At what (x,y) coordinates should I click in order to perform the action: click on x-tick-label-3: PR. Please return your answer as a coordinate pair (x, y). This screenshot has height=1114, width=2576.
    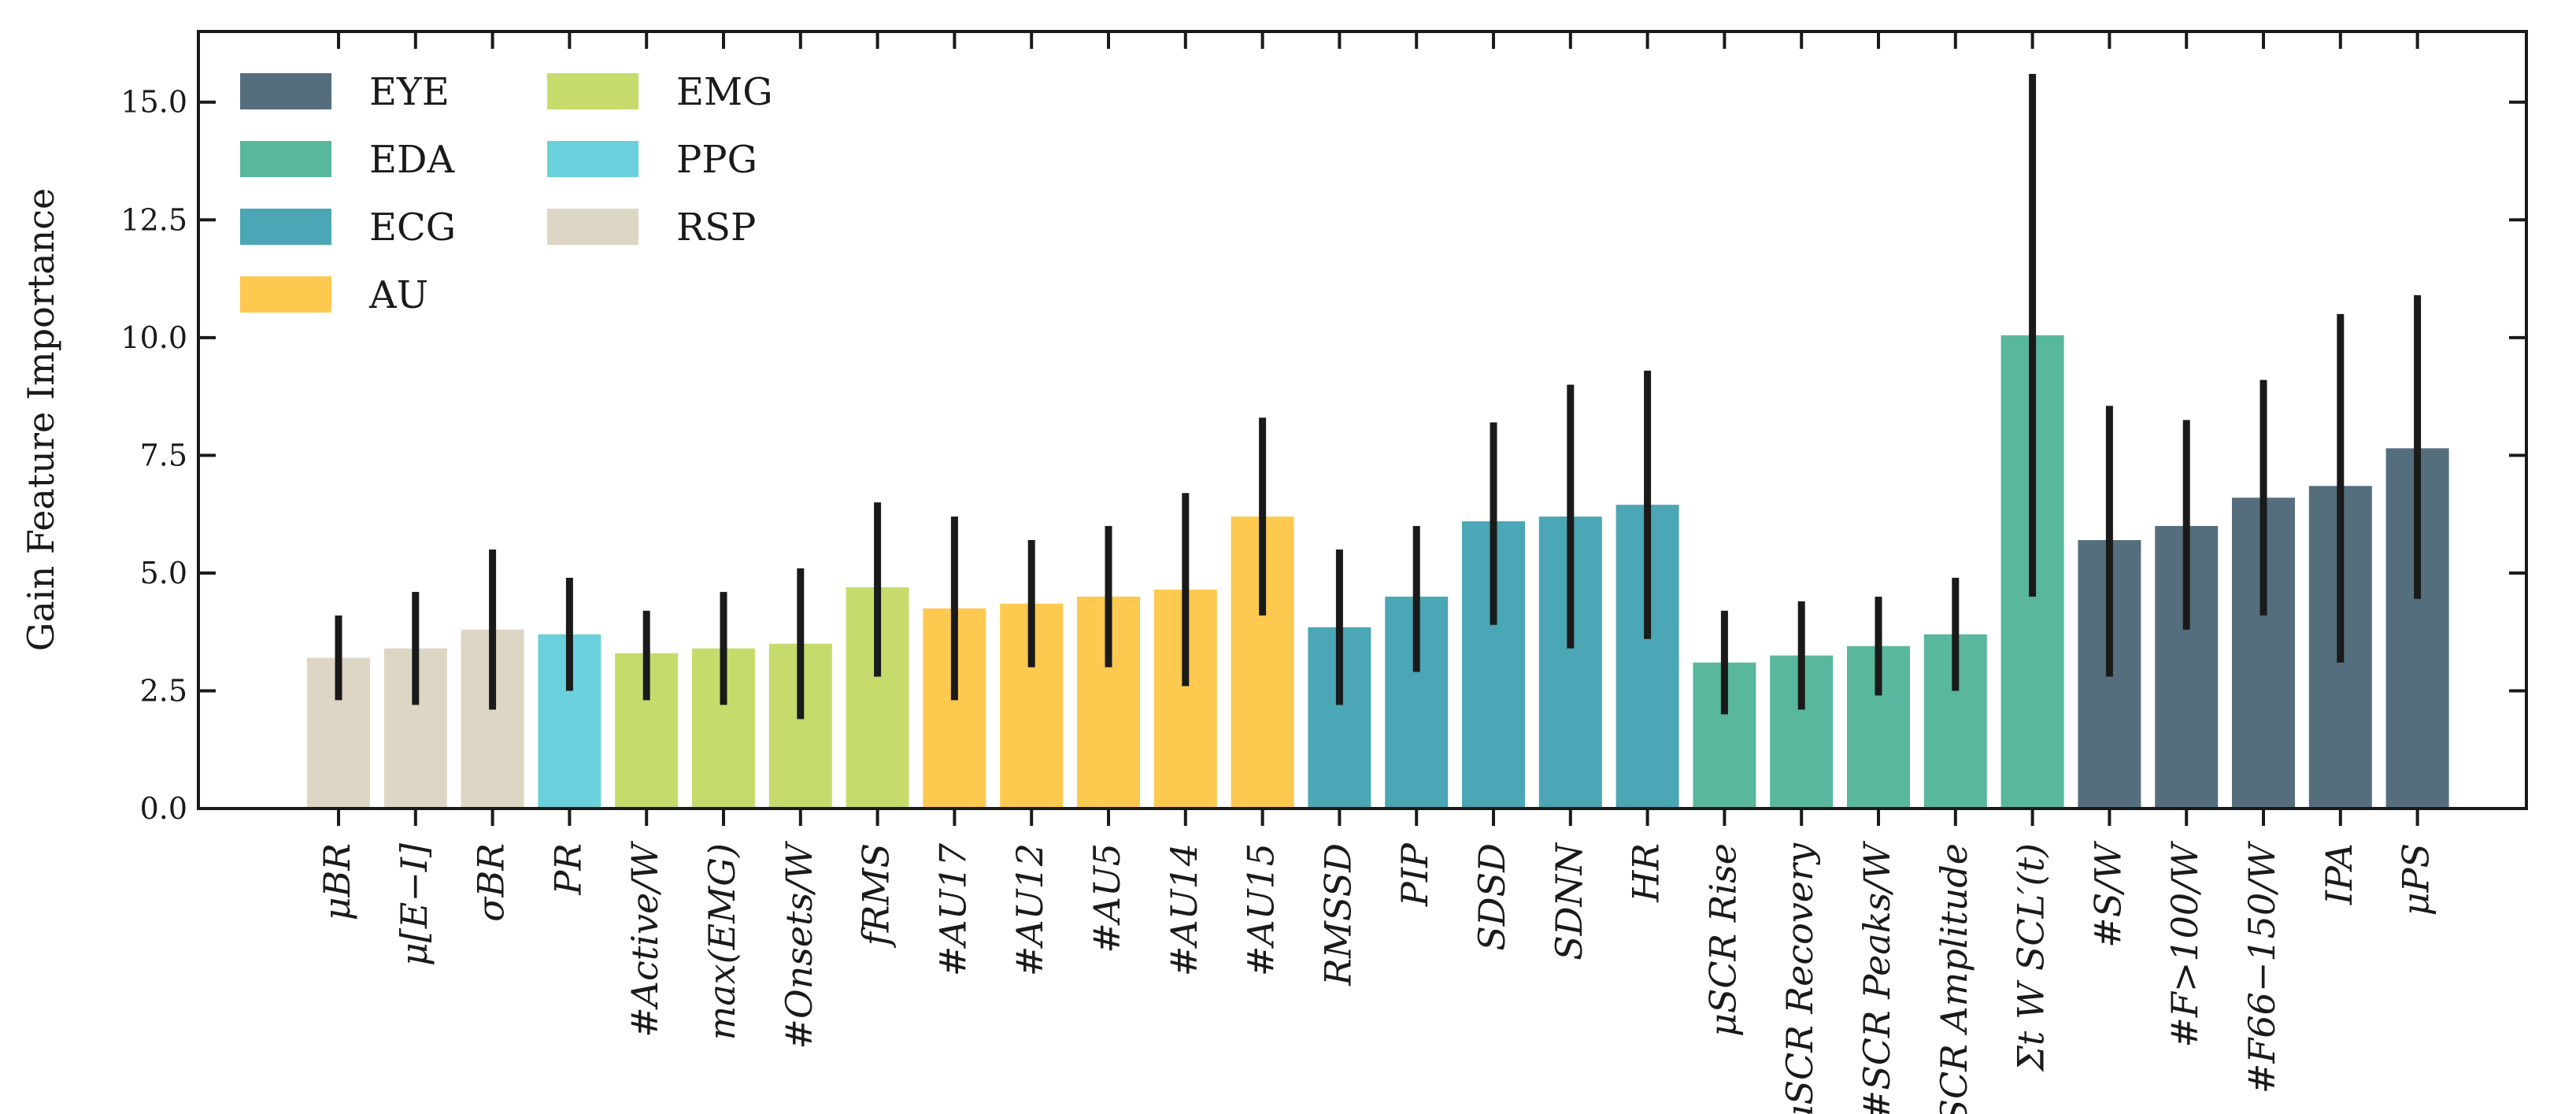
    Looking at the image, I should click on (567, 869).